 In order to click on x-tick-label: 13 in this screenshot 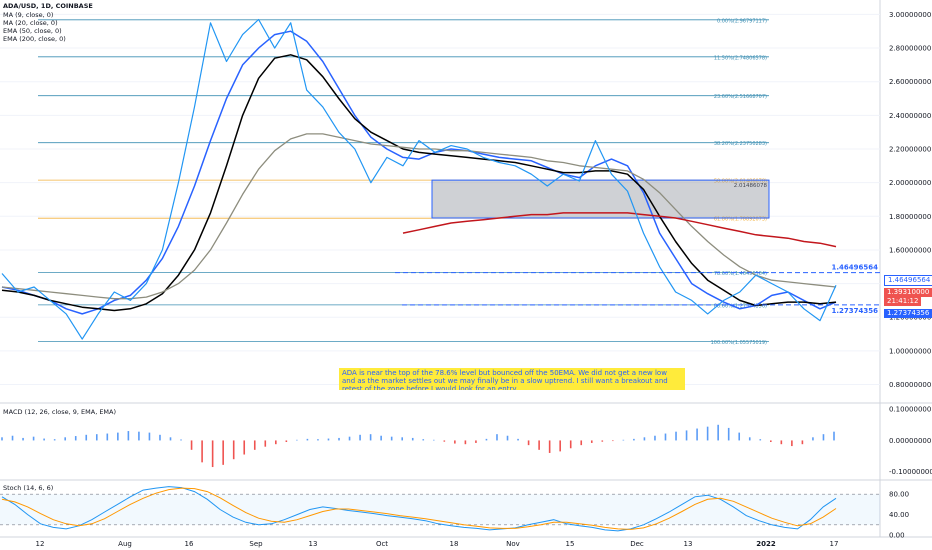, I will do `click(688, 544)`.